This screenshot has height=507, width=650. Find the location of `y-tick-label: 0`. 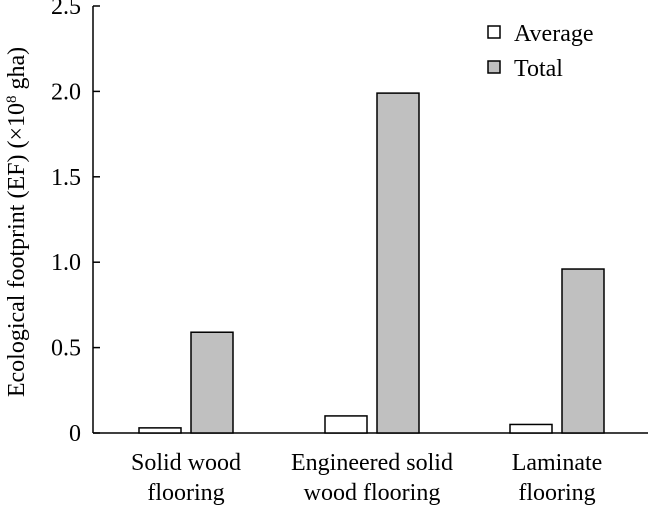

y-tick-label: 0 is located at coordinates (75, 434).